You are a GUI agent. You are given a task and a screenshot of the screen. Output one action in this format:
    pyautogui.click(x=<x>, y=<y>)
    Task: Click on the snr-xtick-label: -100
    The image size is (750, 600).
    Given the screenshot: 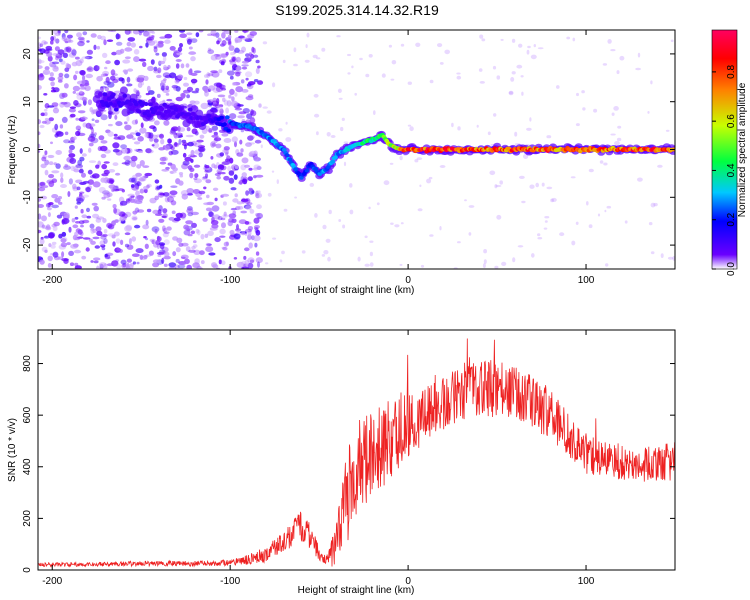 What is the action you would take?
    pyautogui.click(x=230, y=581)
    